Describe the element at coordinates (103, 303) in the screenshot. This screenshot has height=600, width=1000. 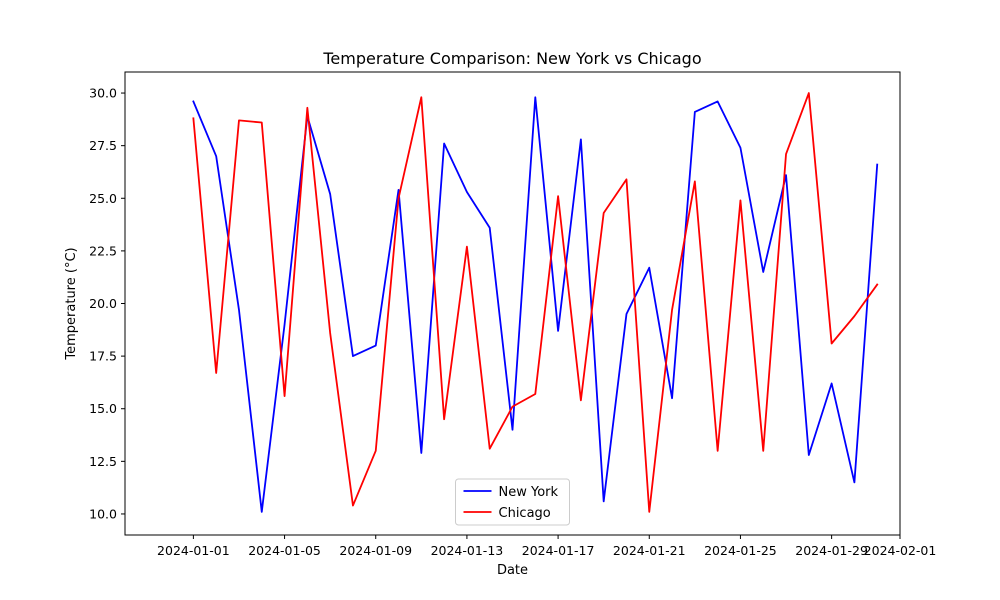
I see `y-tick-label: 20.0` at that location.